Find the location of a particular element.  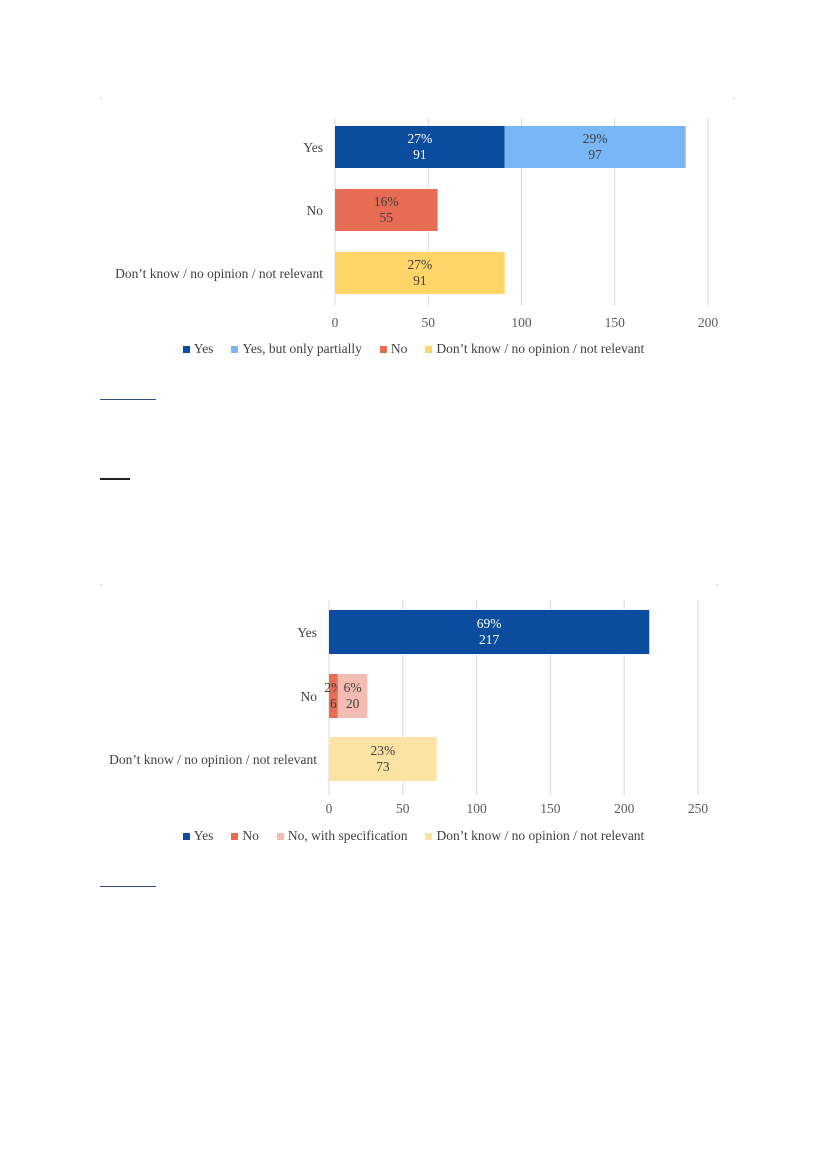

legend-item: No, with specification is located at coordinates (342, 836).